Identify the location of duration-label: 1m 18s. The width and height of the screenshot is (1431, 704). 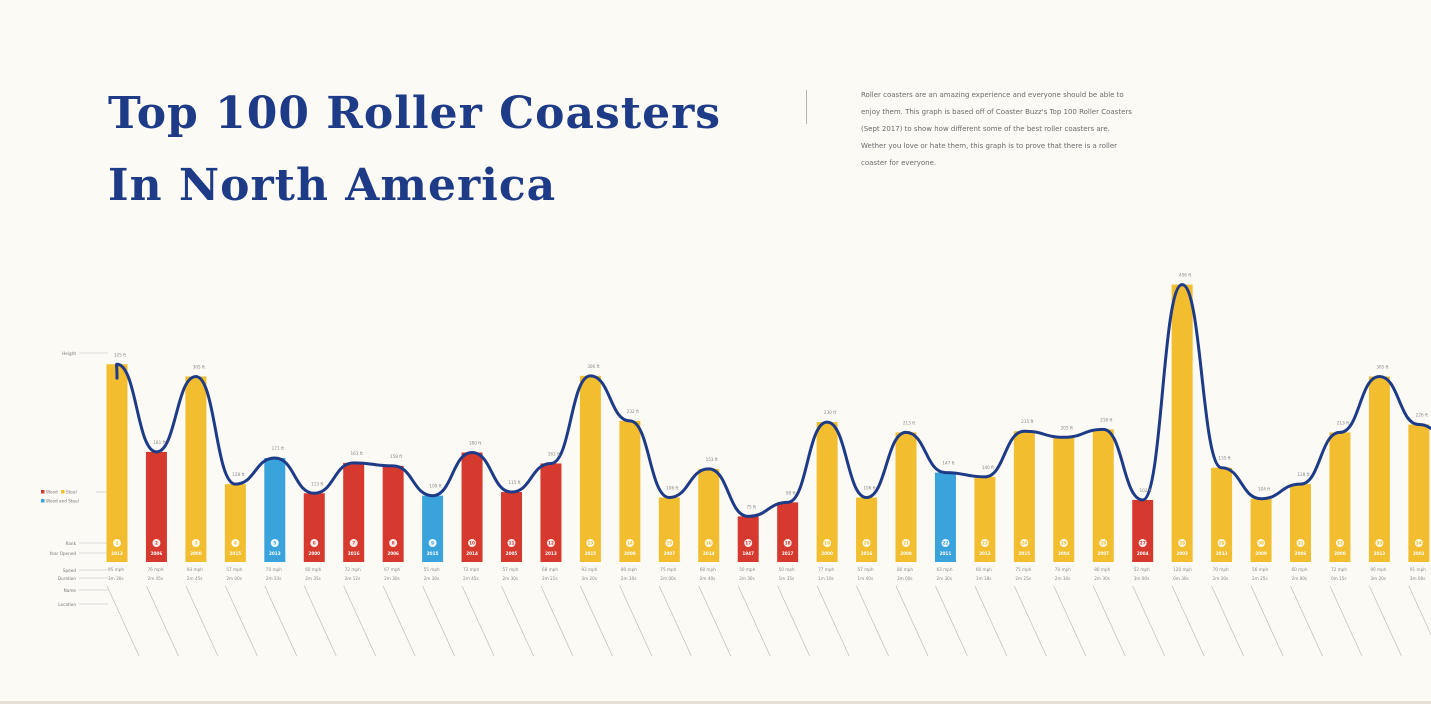
(984, 578).